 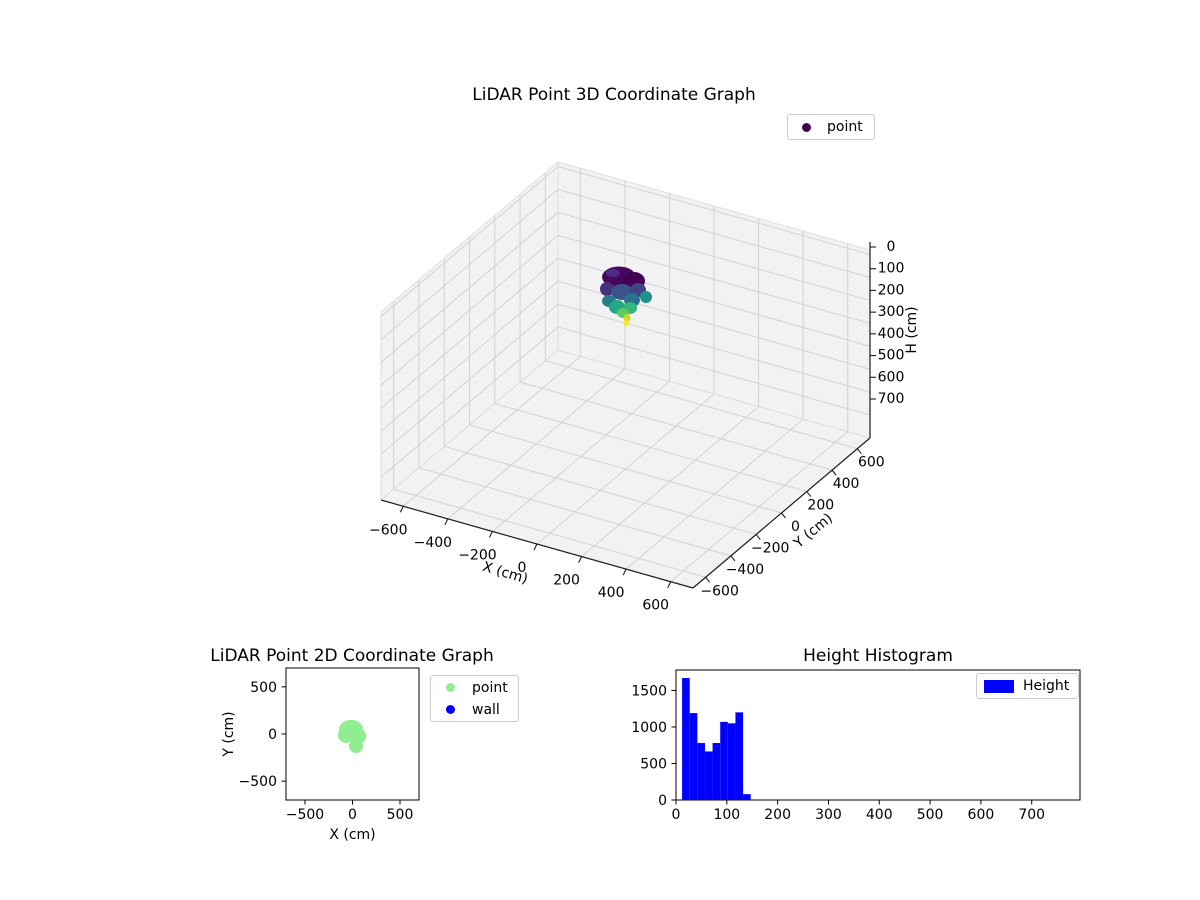 I want to click on svg-text: H (cm), so click(x=912, y=329).